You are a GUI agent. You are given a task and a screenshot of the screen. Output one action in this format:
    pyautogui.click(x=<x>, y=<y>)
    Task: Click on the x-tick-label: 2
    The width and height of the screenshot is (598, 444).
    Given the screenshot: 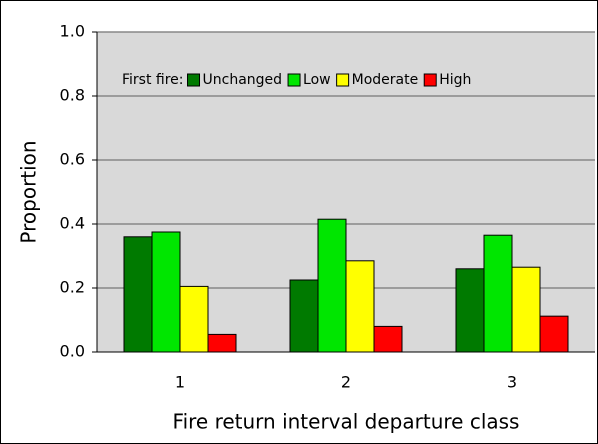 What is the action you would take?
    pyautogui.click(x=346, y=382)
    